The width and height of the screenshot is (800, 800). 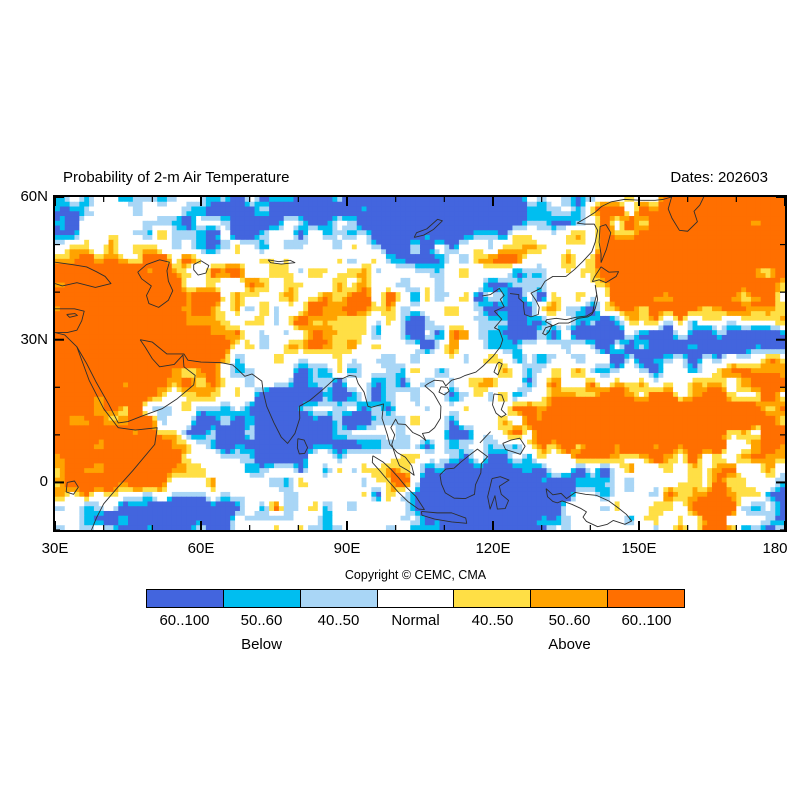 I want to click on x-axis-tick-label: 30E, so click(x=55, y=548).